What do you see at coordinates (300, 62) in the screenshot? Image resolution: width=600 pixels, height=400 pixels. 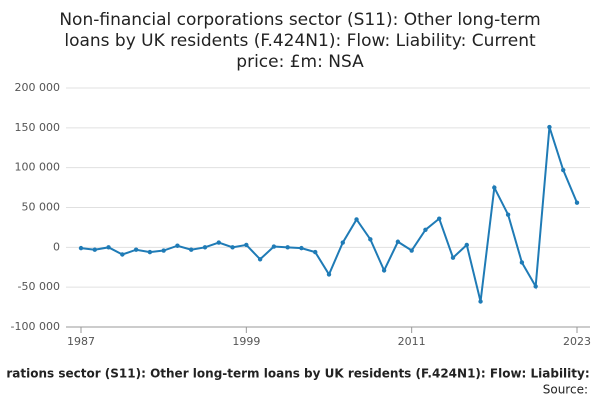 I see `chart-title: price: £m: NSA` at bounding box center [300, 62].